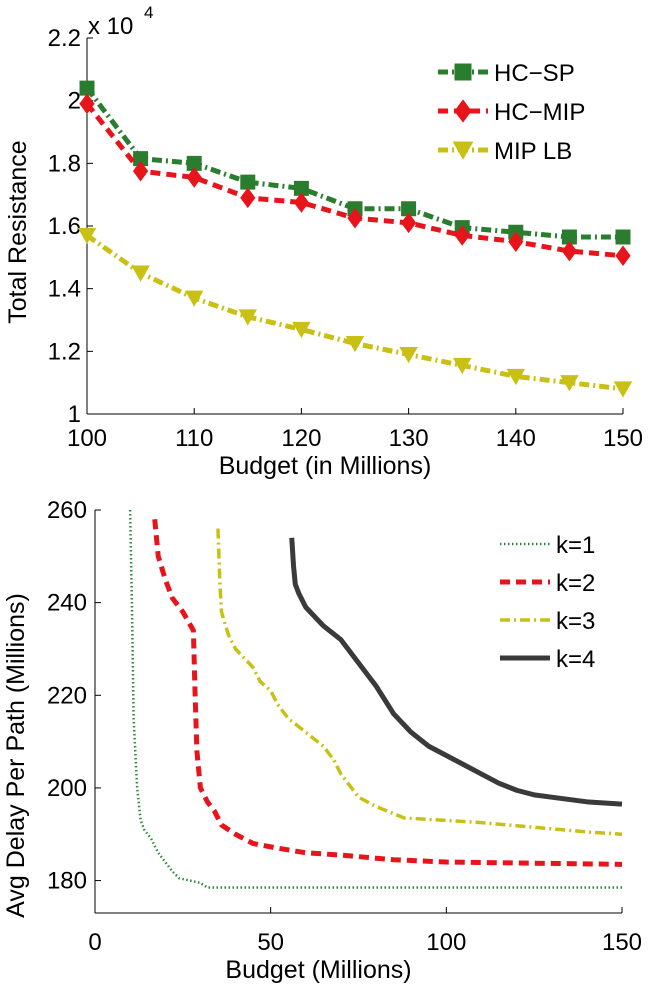 The width and height of the screenshot is (649, 986). I want to click on legend-label: k=3, so click(575, 621).